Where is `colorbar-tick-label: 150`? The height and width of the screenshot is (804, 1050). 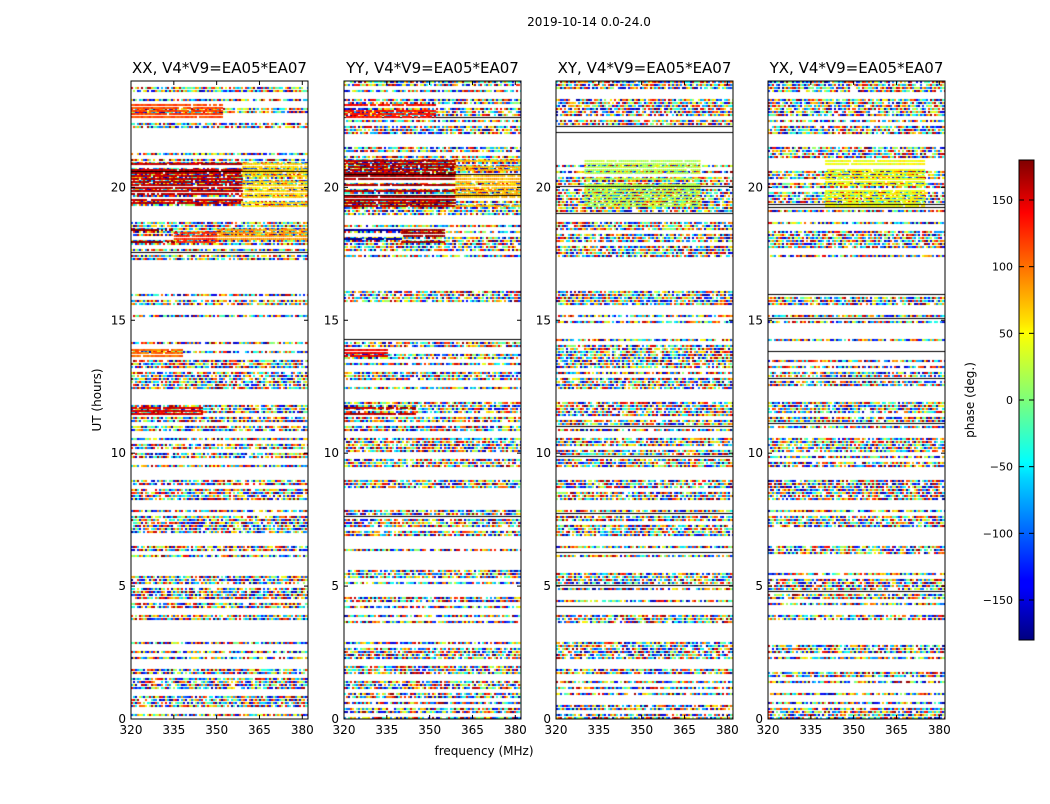
colorbar-tick-label: 150 is located at coordinates (1002, 200).